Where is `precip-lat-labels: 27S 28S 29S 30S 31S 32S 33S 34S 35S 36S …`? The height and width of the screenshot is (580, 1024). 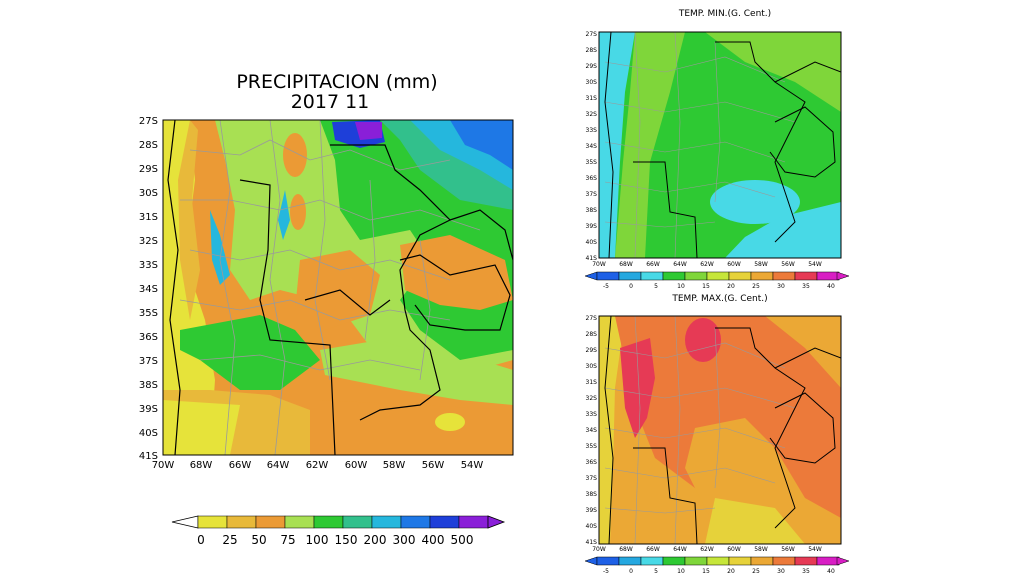 precip-lat-labels: 27S 28S 29S 30S 31S 32S 33S 34S 35S 36S … is located at coordinates (148, 289).